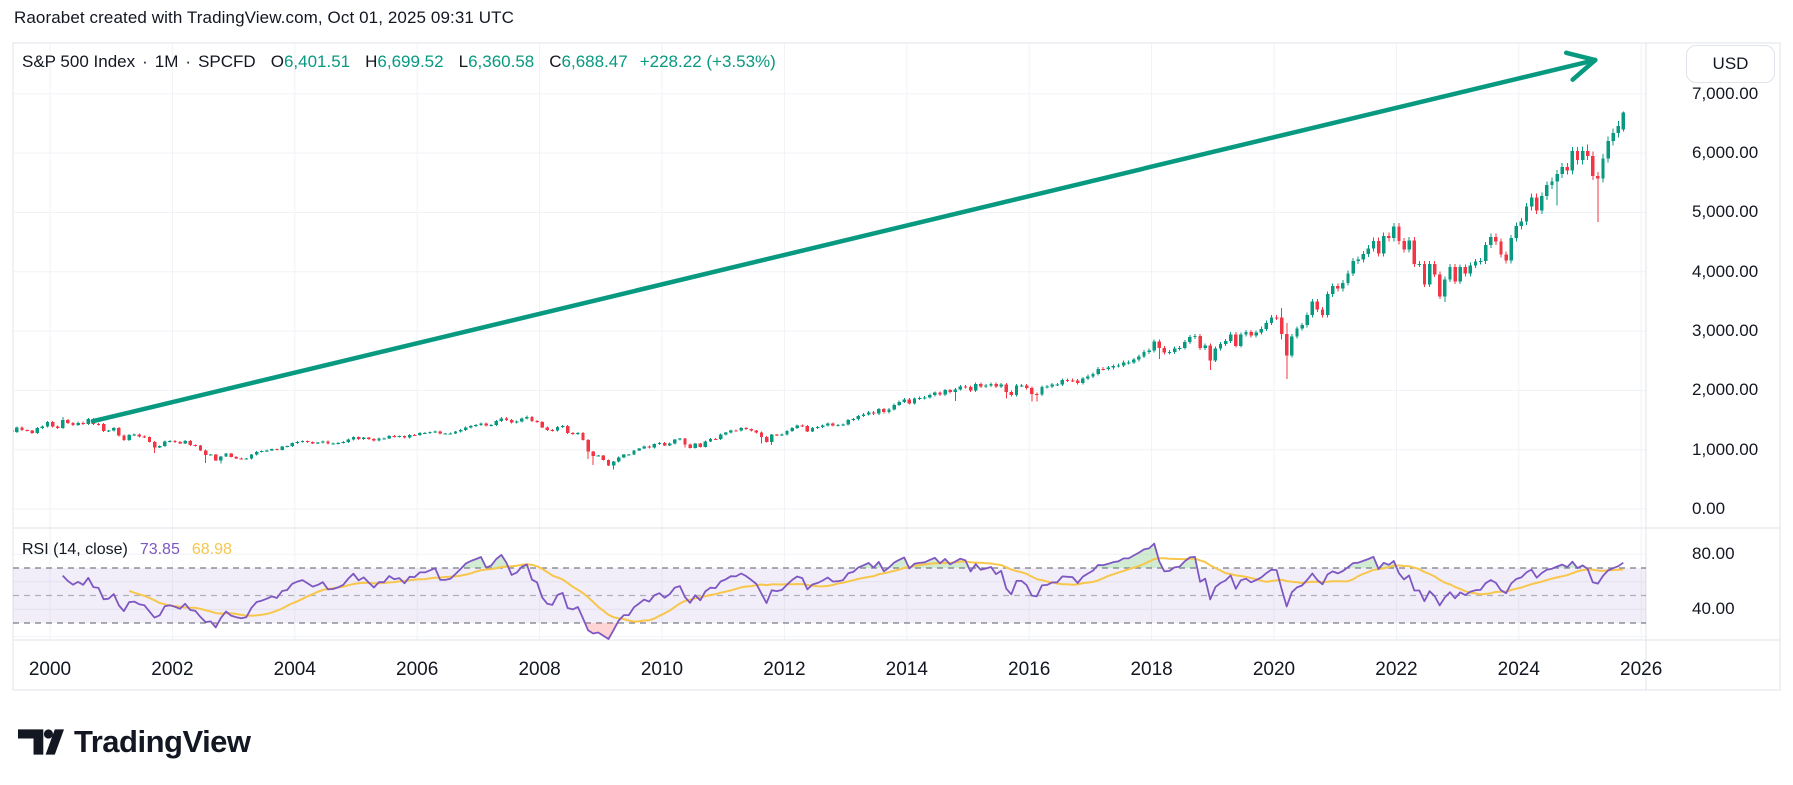 This screenshot has height=785, width=1793. I want to click on time-axis-label: 2020, so click(1274, 669).